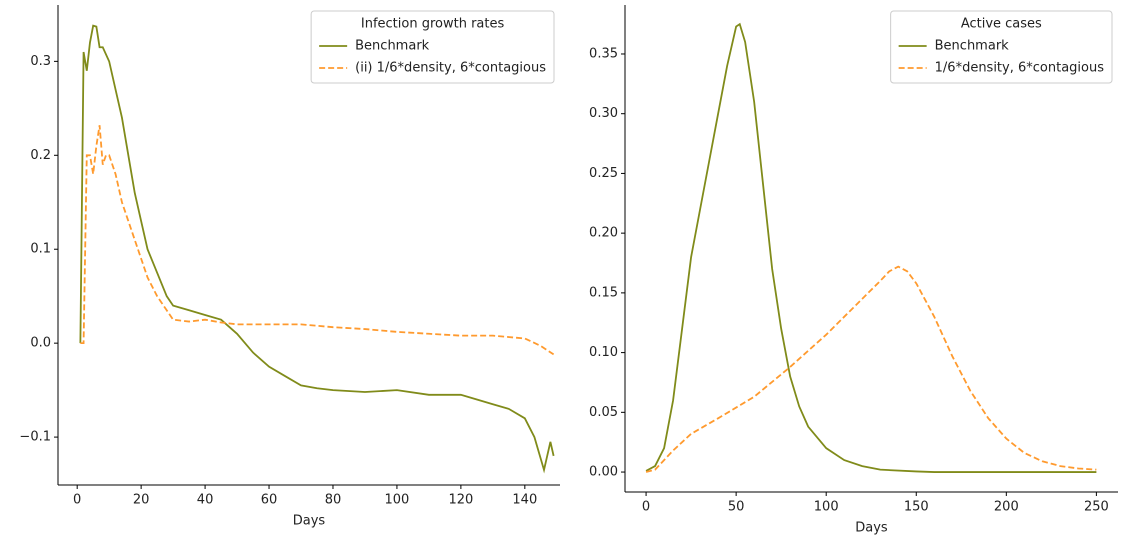 The image size is (1131, 550). What do you see at coordinates (460, 500) in the screenshot?
I see `x-tick-label: 120` at bounding box center [460, 500].